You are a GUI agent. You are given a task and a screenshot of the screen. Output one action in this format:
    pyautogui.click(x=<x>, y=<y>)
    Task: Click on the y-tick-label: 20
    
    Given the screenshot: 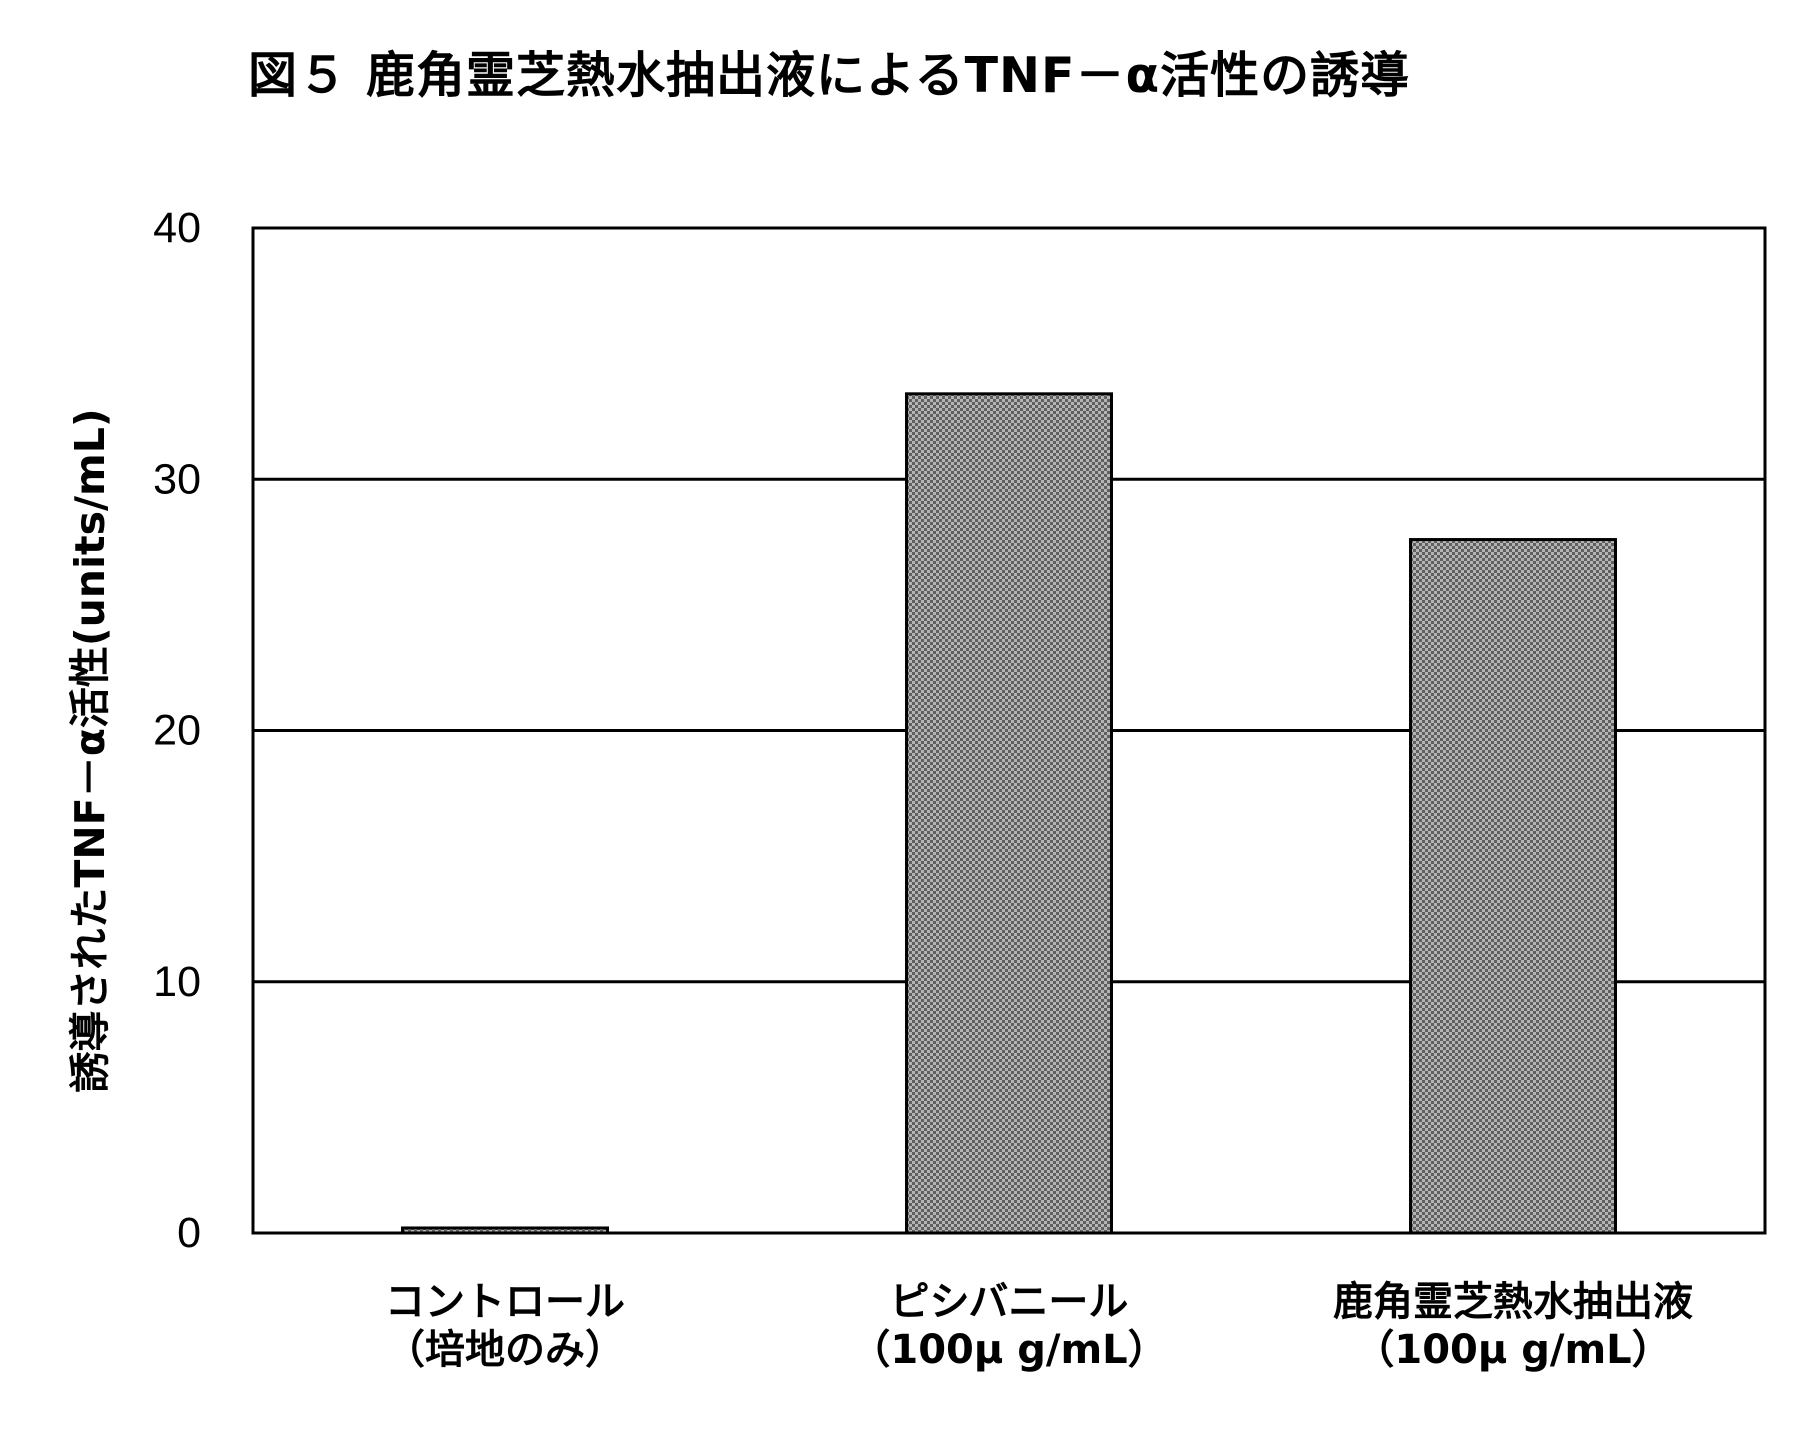 What is the action you would take?
    pyautogui.click(x=177, y=731)
    